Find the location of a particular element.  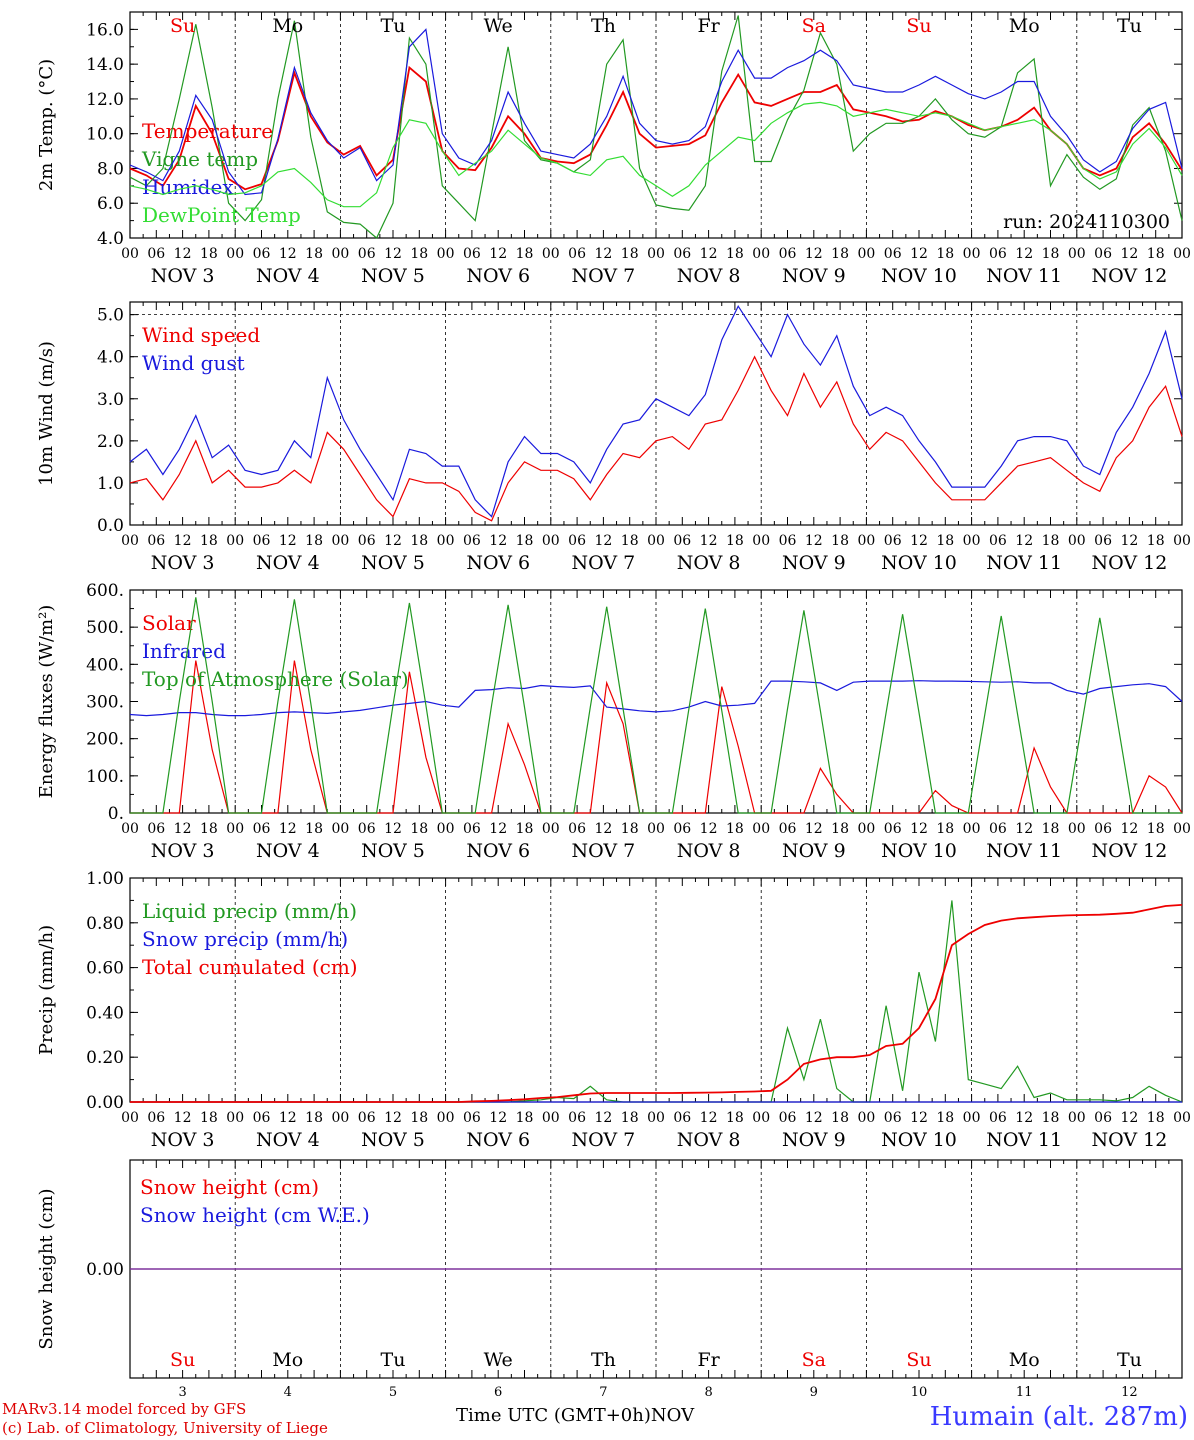

plot-frame is located at coordinates (656, 701).